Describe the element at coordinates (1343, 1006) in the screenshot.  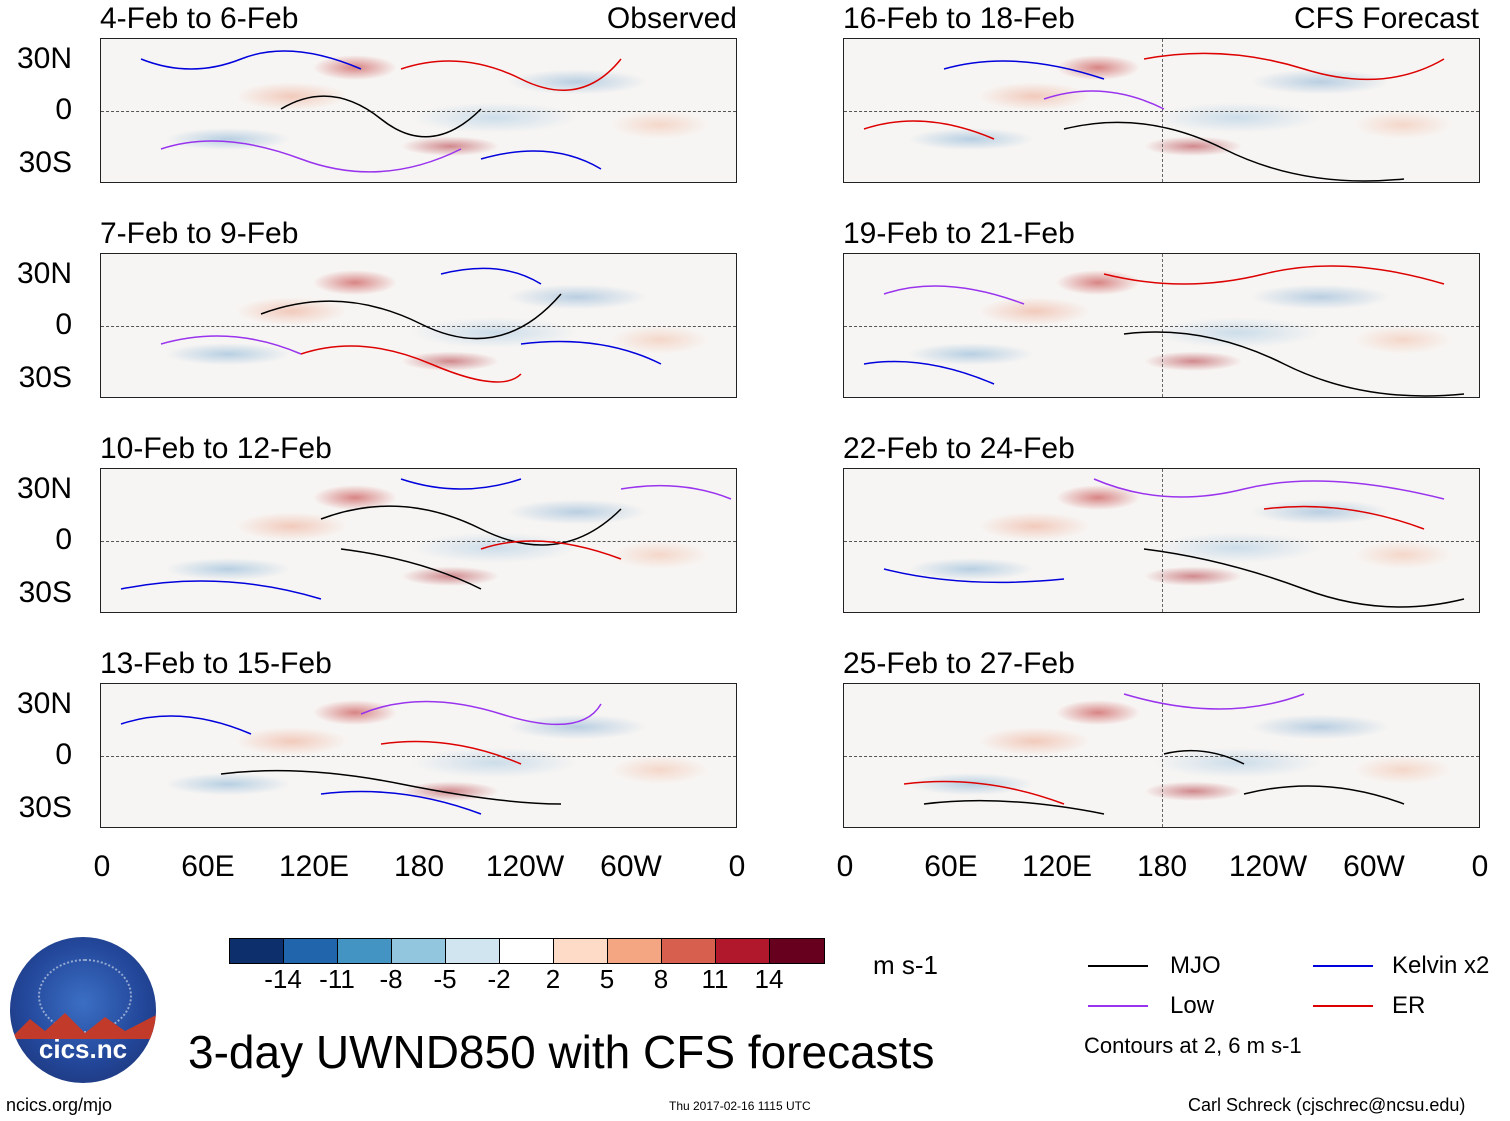
I see `legend-line-er` at that location.